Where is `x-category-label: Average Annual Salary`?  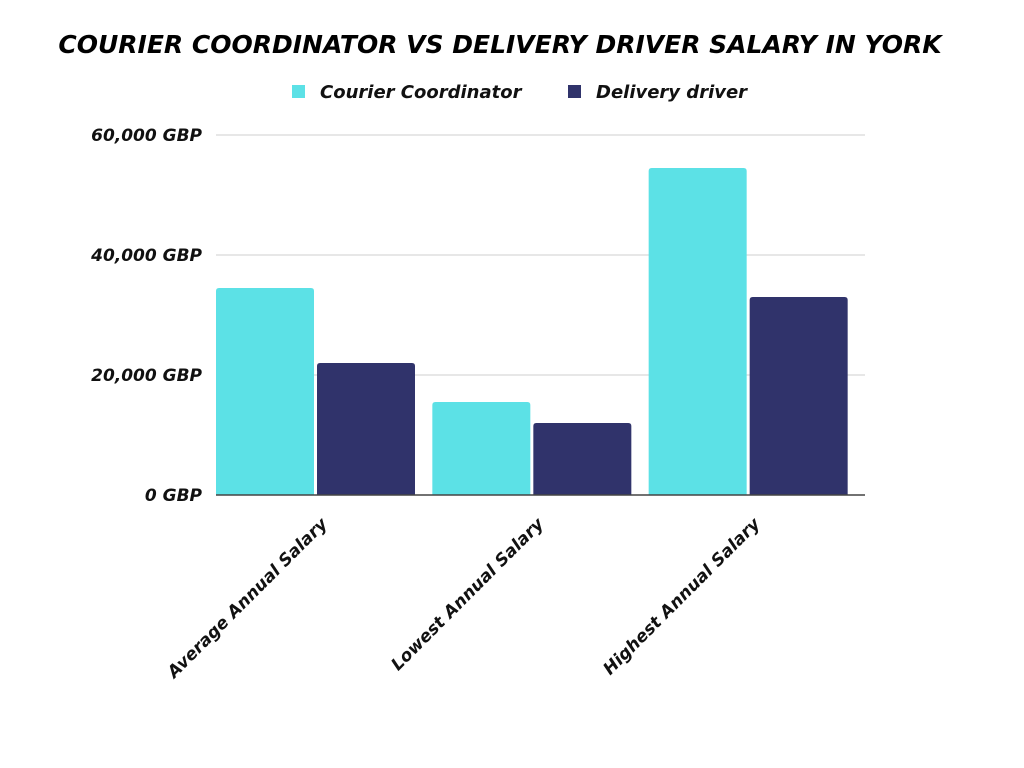
x-category-label: Average Annual Salary is located at coordinates (247, 599).